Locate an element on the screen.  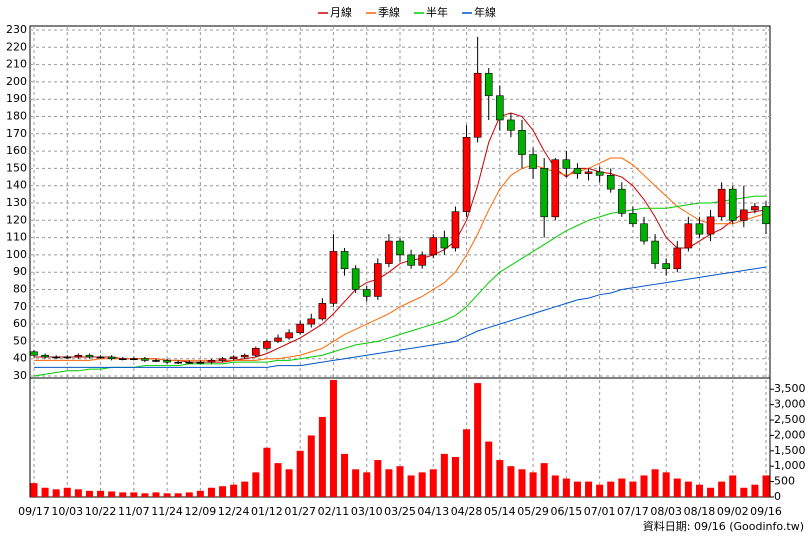
x-tick-label: 11/24 is located at coordinates (167, 511).